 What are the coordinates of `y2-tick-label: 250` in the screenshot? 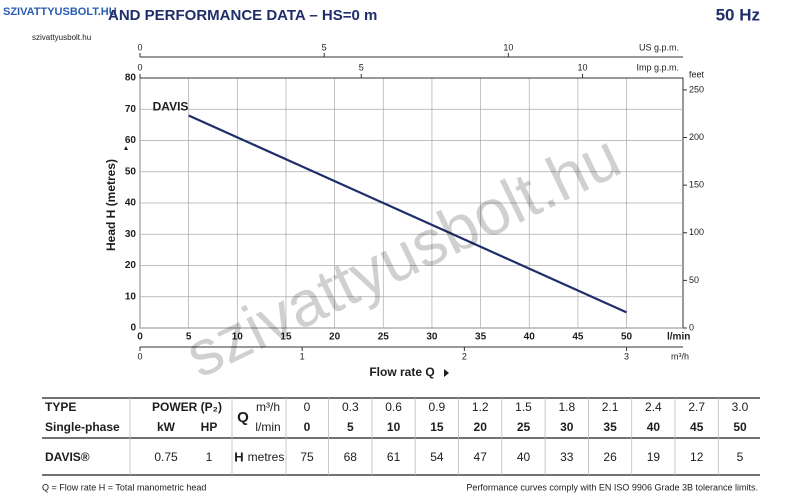 It's located at (696, 89).